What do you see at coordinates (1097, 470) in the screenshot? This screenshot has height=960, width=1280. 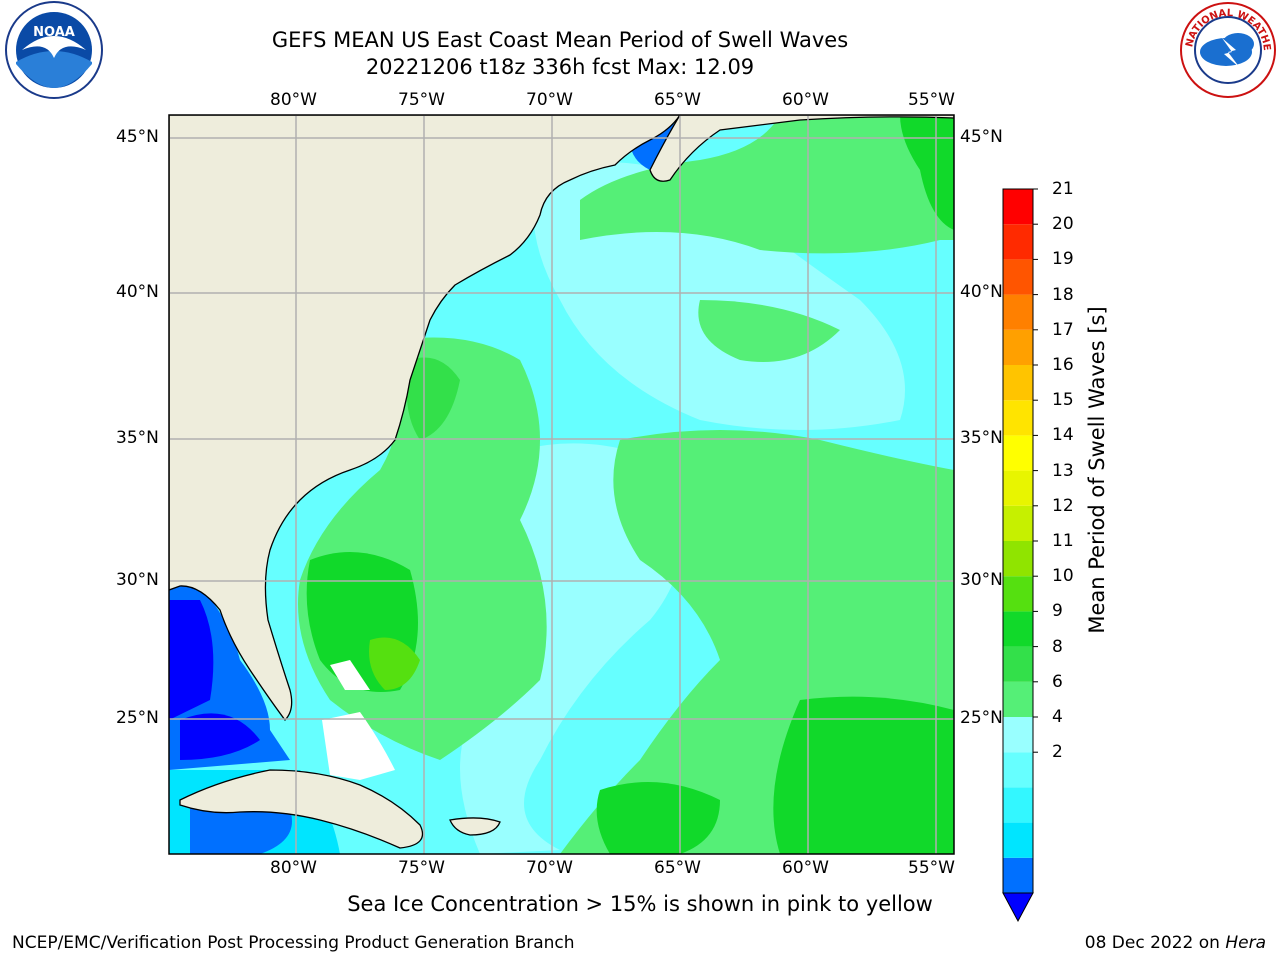 I see `colorbar-title: Mean Period of Swell Waves [s]` at bounding box center [1097, 470].